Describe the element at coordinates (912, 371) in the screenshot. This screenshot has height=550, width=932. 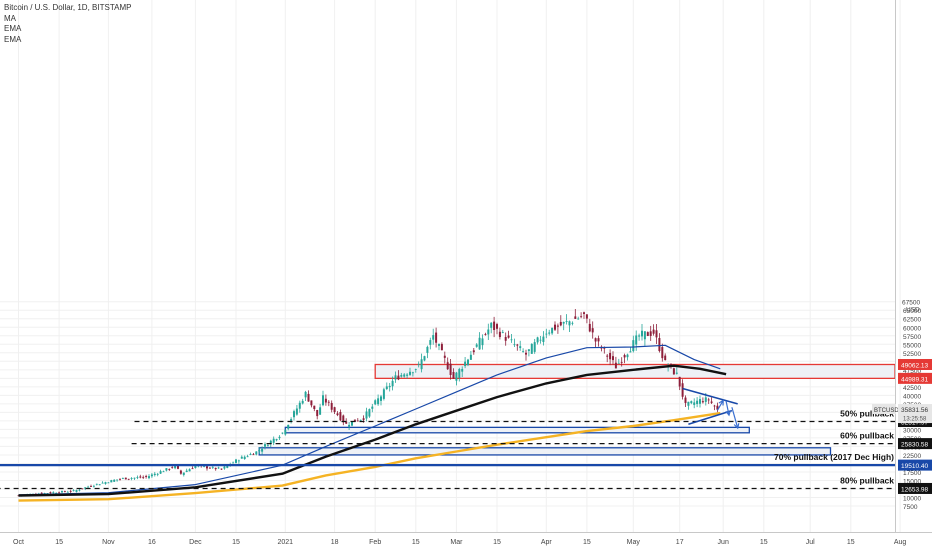
I see `y-tick-label: 47500` at that location.